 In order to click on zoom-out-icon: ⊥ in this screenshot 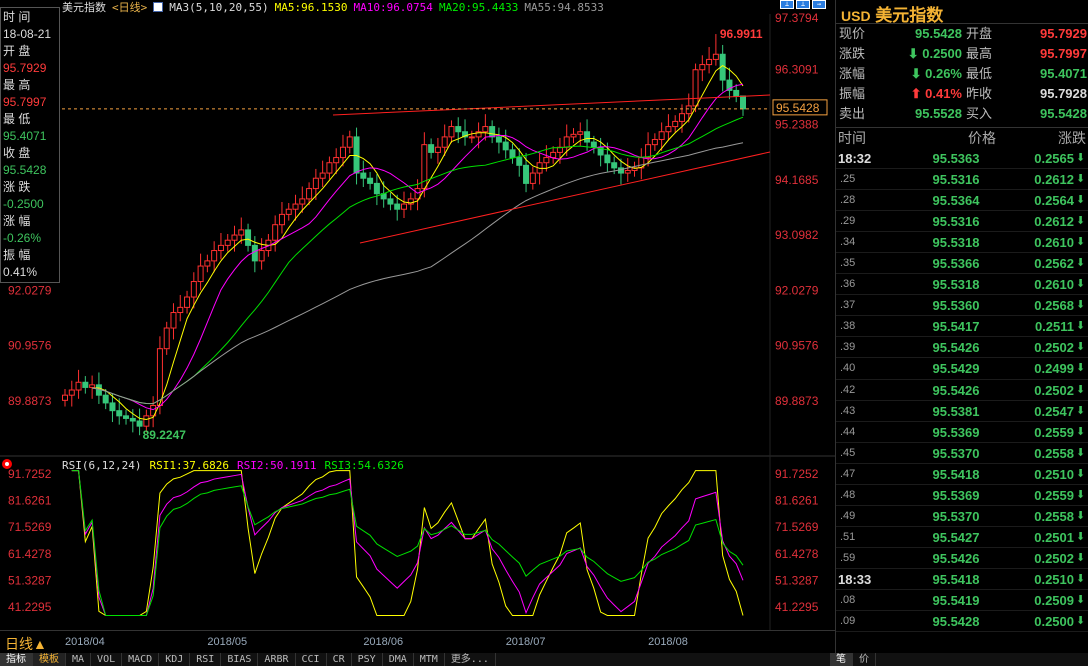, I will do `click(803, 4)`.